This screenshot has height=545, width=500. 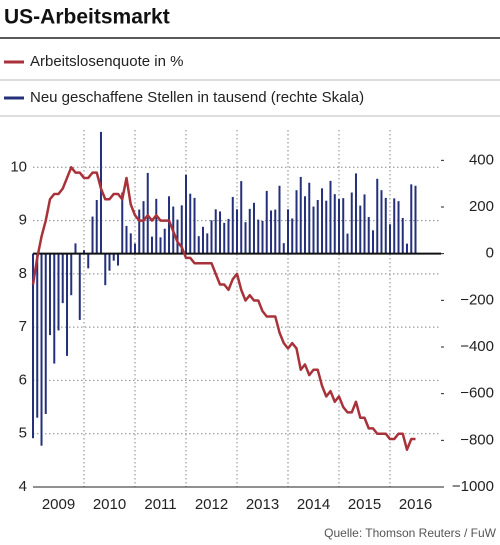 What do you see at coordinates (410, 533) in the screenshot?
I see `source: Quelle: Thomson Reuters / FuW` at bounding box center [410, 533].